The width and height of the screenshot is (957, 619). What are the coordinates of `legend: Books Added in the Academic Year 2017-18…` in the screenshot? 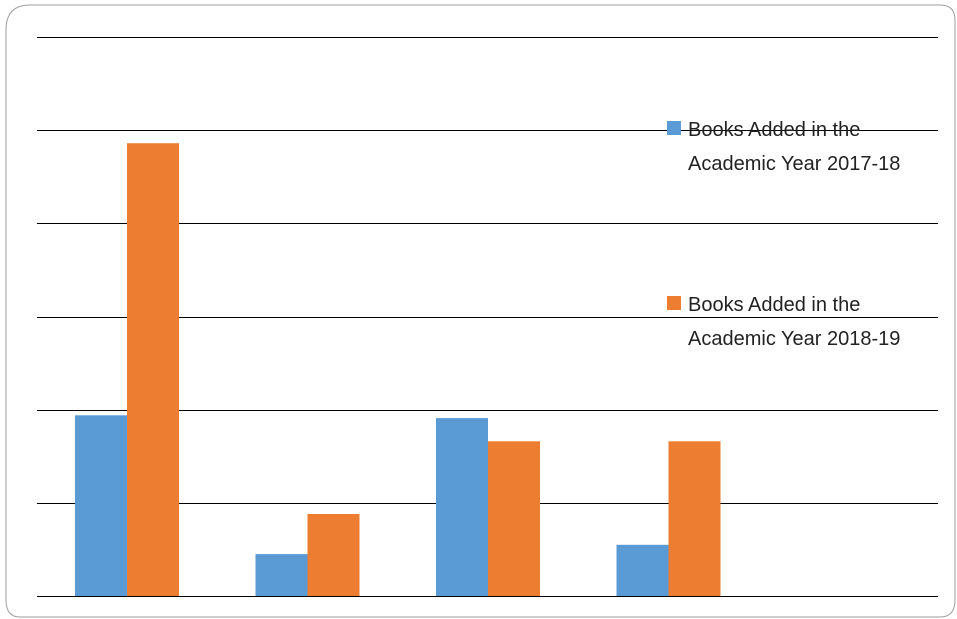 It's located at (783, 234).